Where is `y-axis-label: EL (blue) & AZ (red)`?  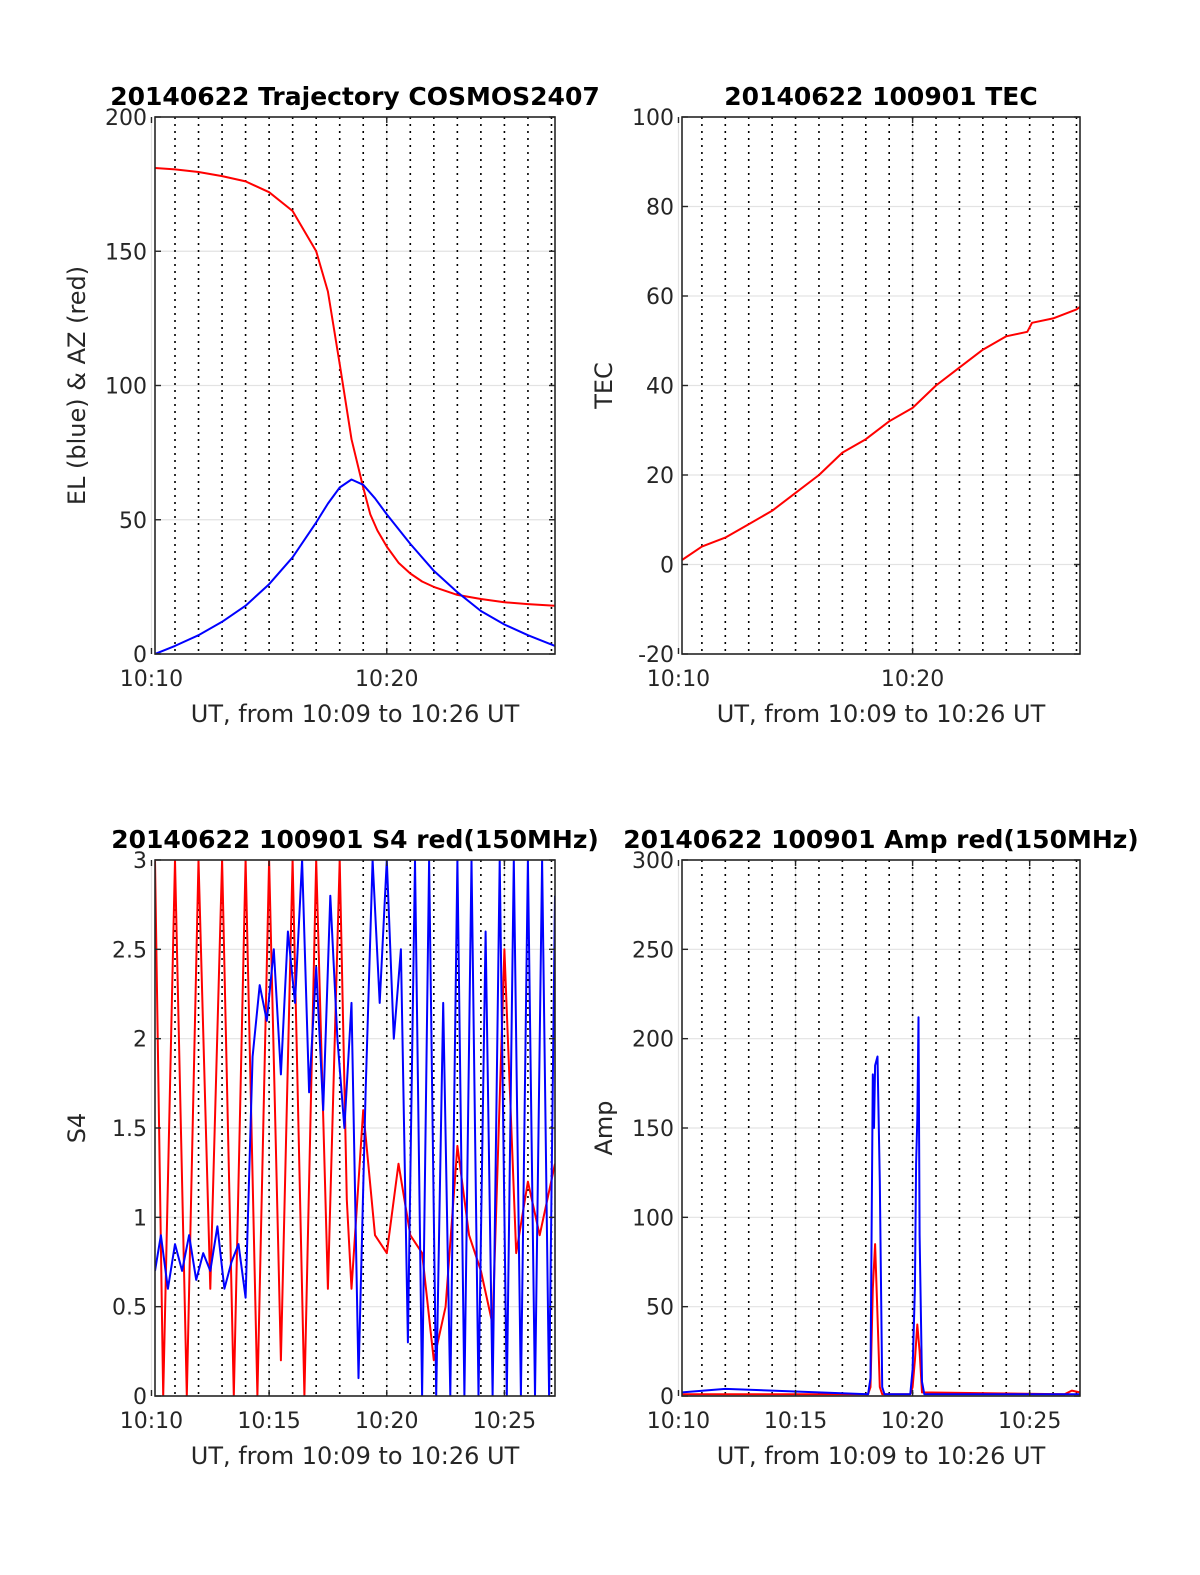 y-axis-label: EL (blue) & AZ (red) is located at coordinates (77, 385).